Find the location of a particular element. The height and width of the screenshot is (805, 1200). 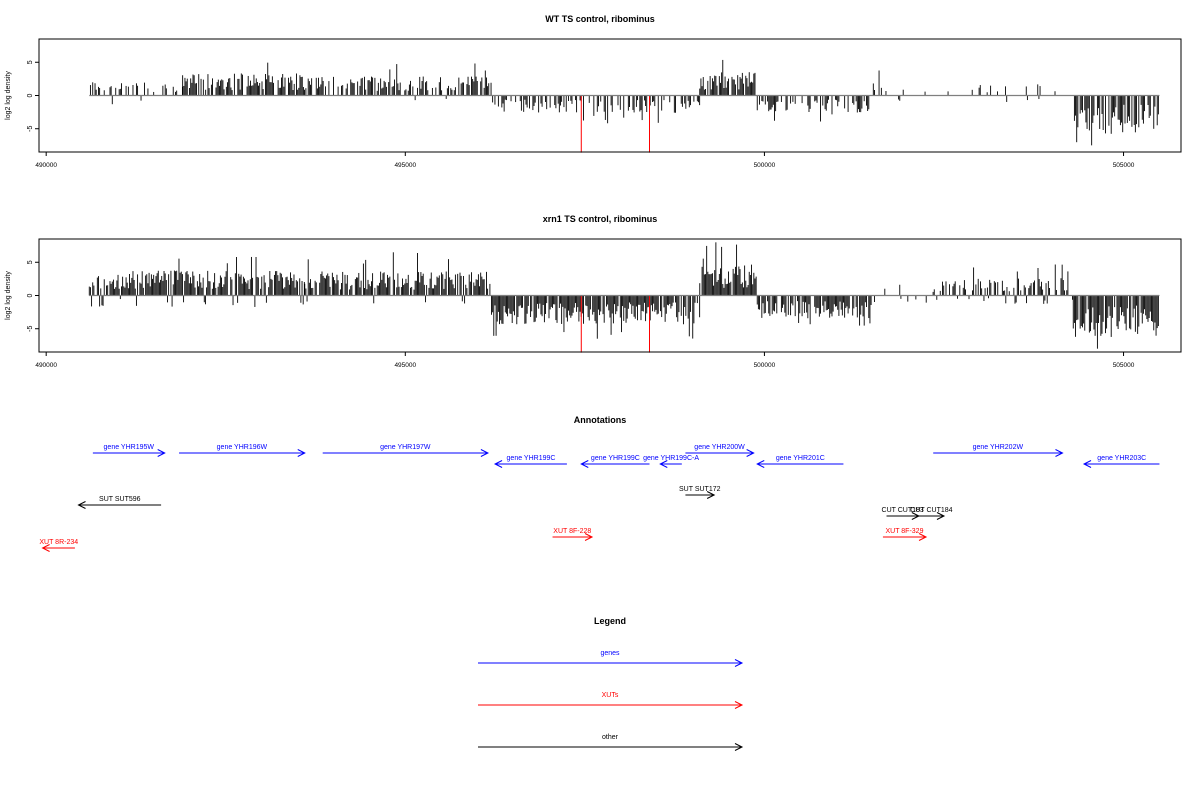

feature-label: gene YHR197W is located at coordinates (405, 447).